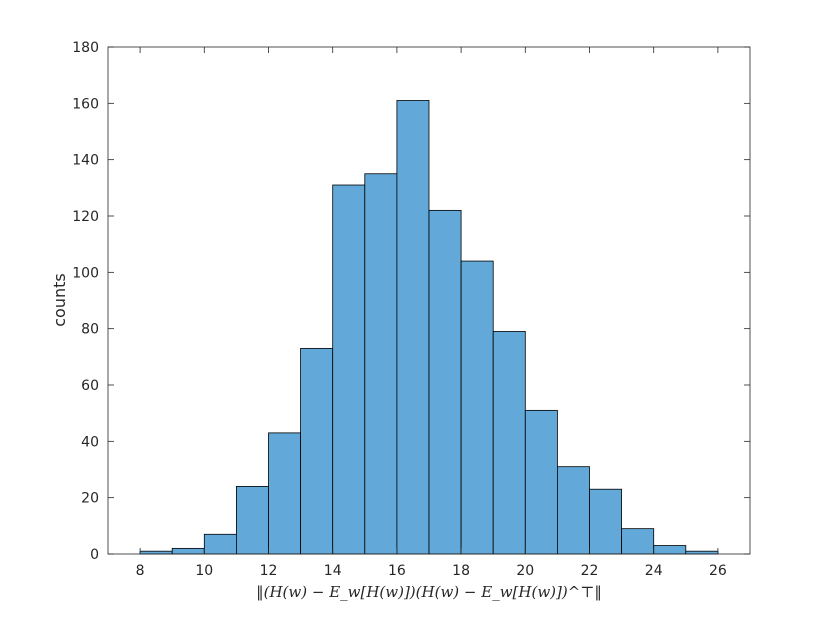 This screenshot has height=623, width=830. Describe the element at coordinates (90, 442) in the screenshot. I see `y-tick-label: 40` at that location.